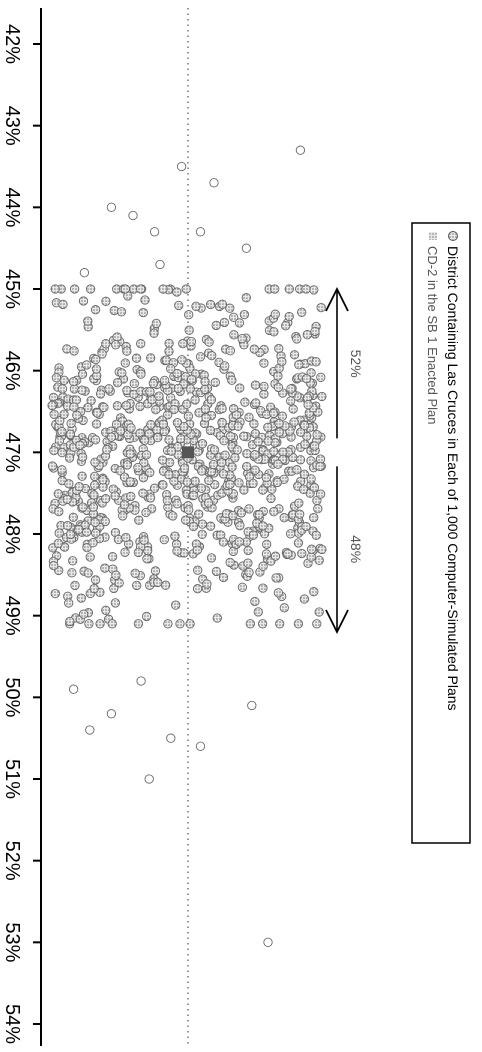  I want to click on annotation-arrows: 52% 48%, so click(344, 460).